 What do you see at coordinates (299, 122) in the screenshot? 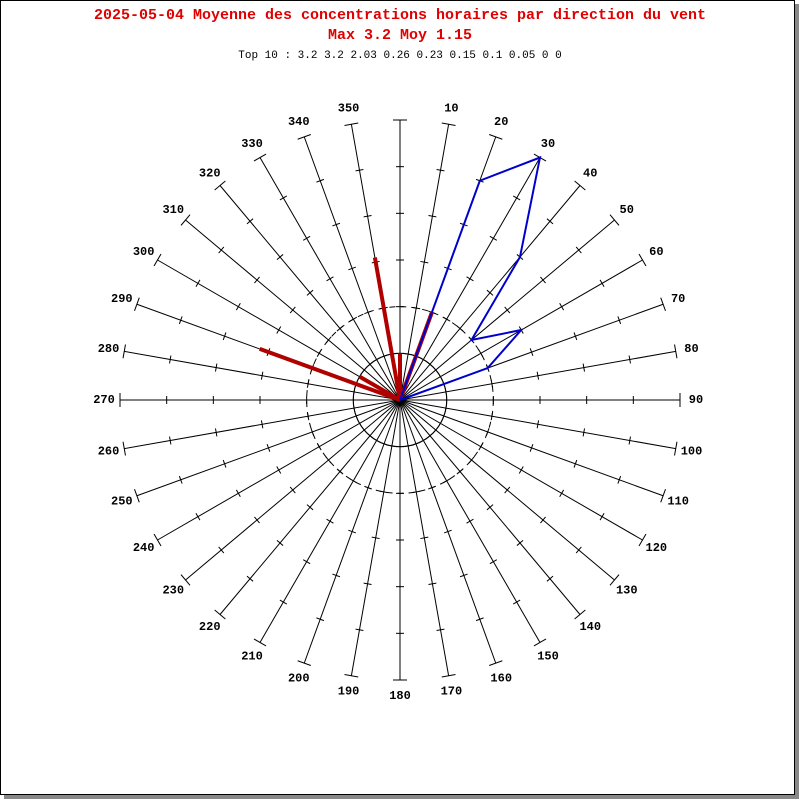
I see `theta-tick-label: 340` at bounding box center [299, 122].